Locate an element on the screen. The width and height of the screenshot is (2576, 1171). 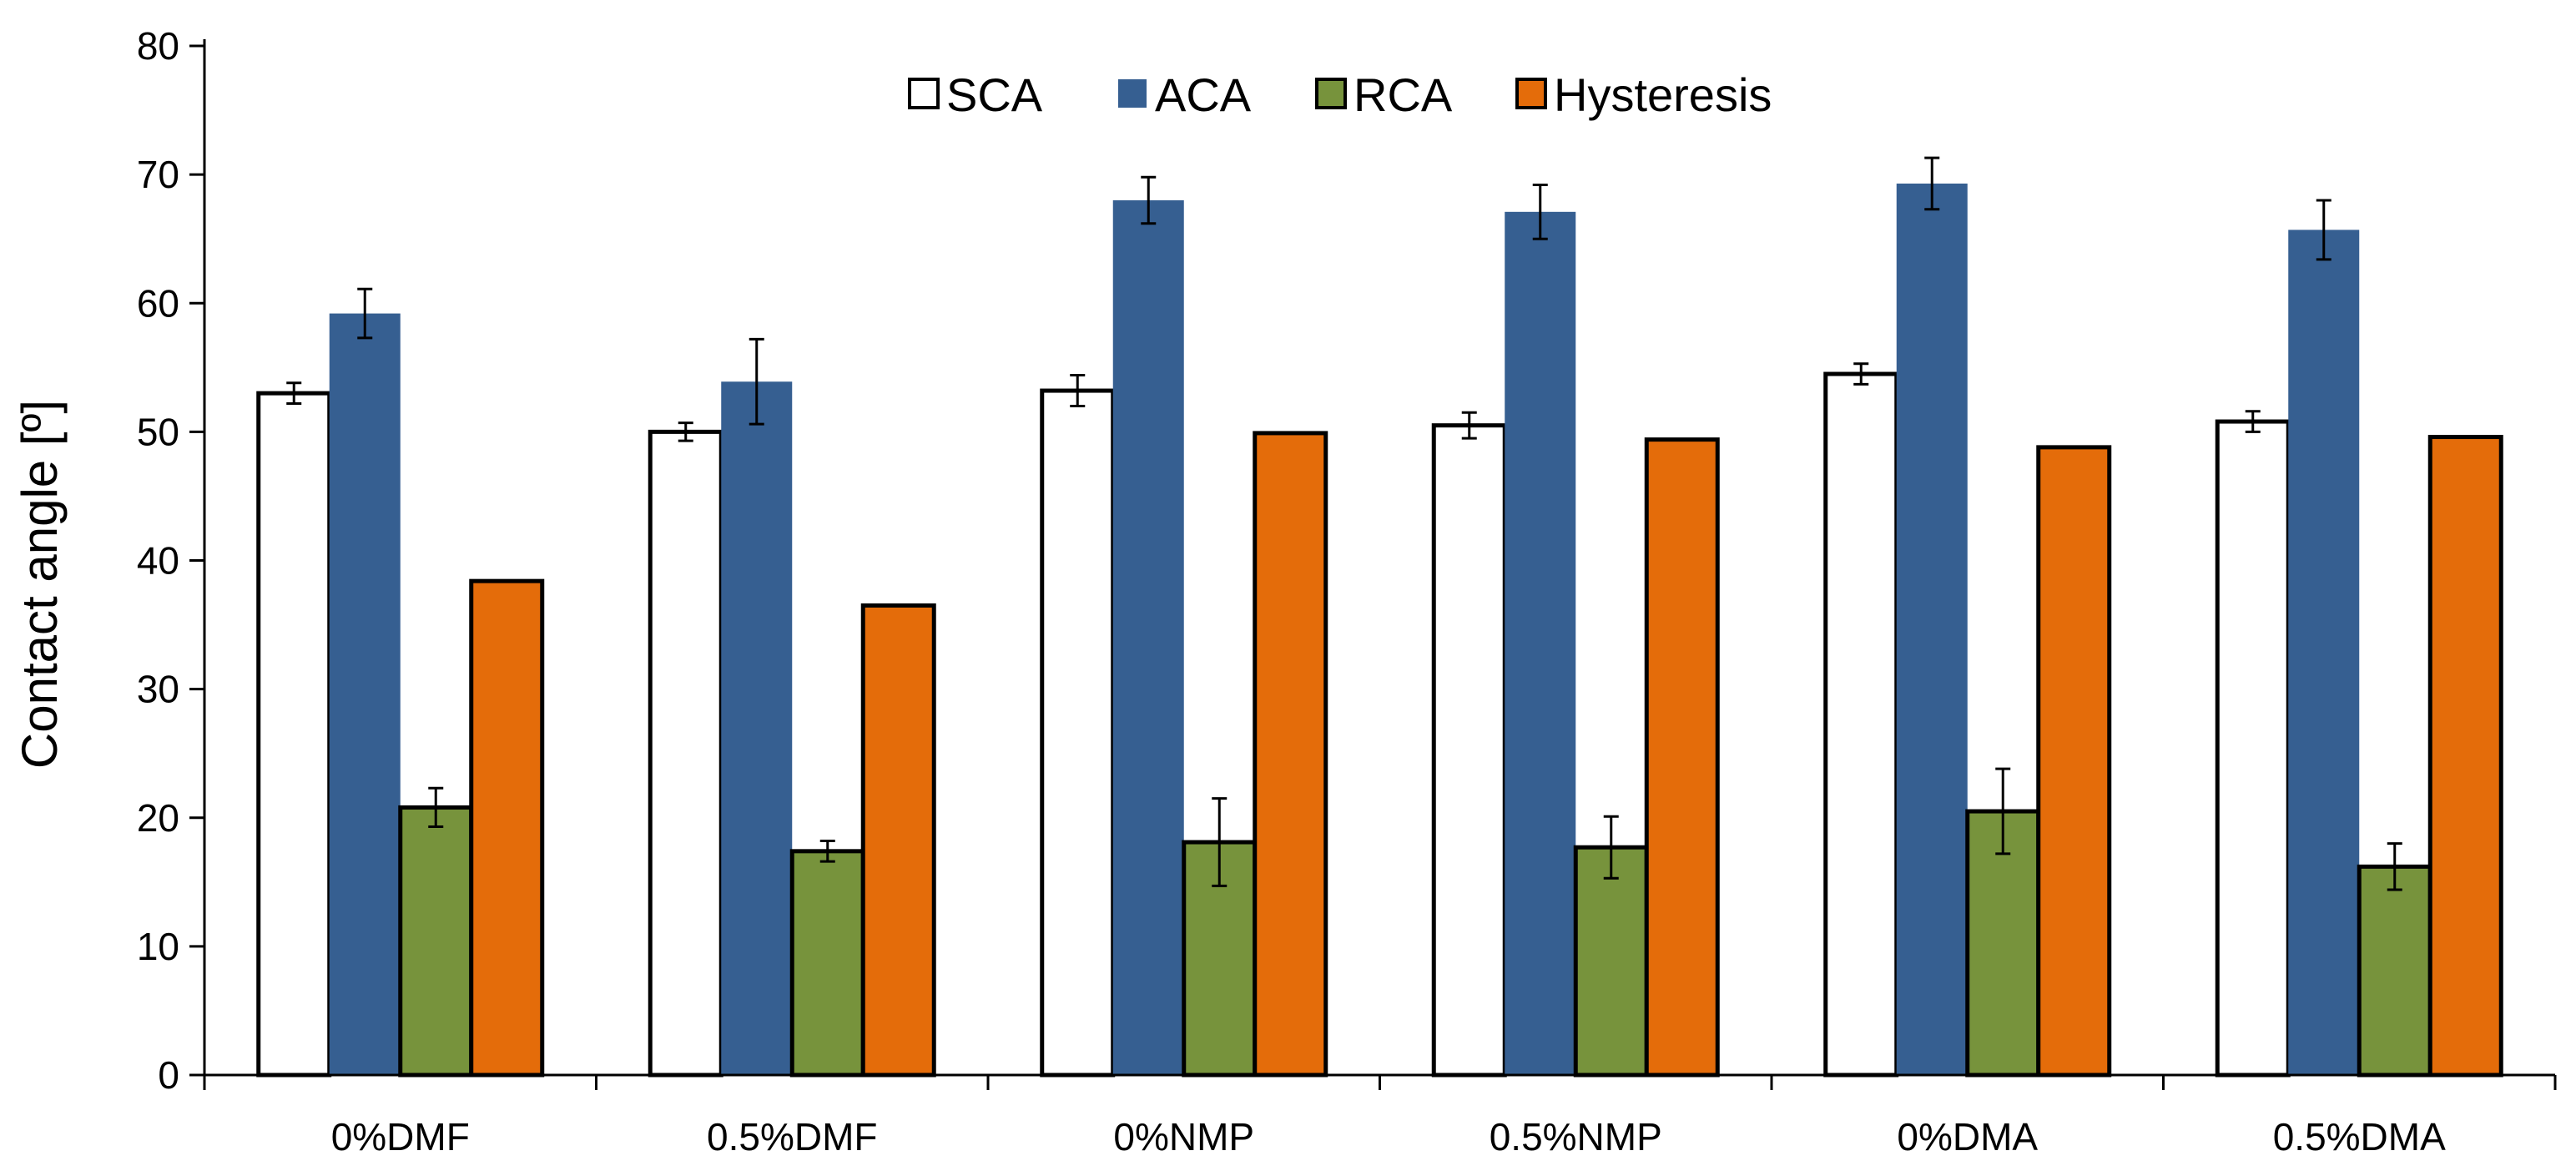
y-tick-label-30: 30 is located at coordinates (158, 689).